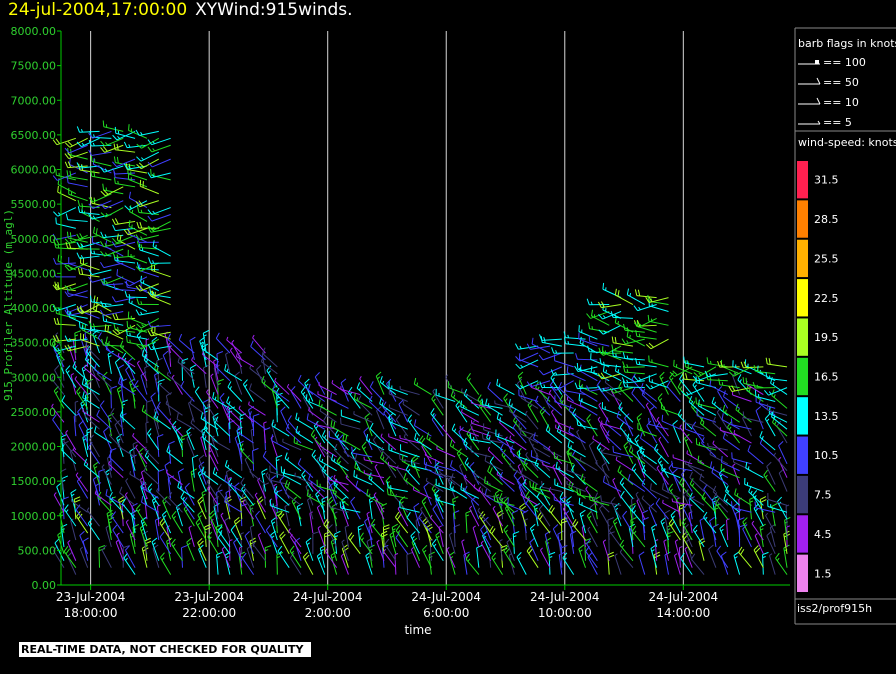 This screenshot has width=896, height=674. Describe the element at coordinates (565, 613) in the screenshot. I see `x-tick-time: 10:00:00` at that location.